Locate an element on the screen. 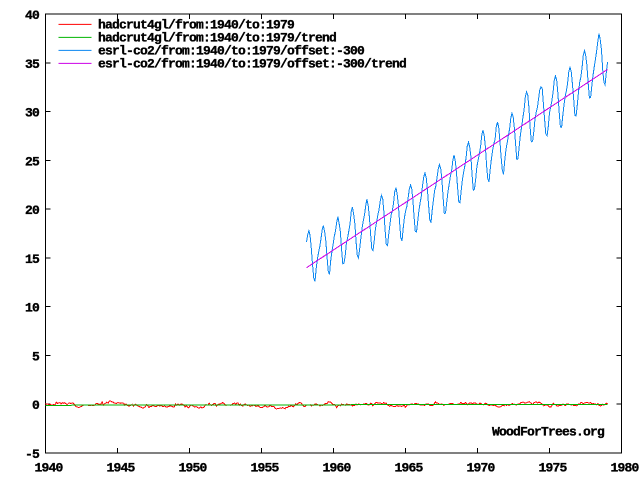 Image resolution: width=640 pixels, height=480 pixels. svg-text: 20 is located at coordinates (32, 210).